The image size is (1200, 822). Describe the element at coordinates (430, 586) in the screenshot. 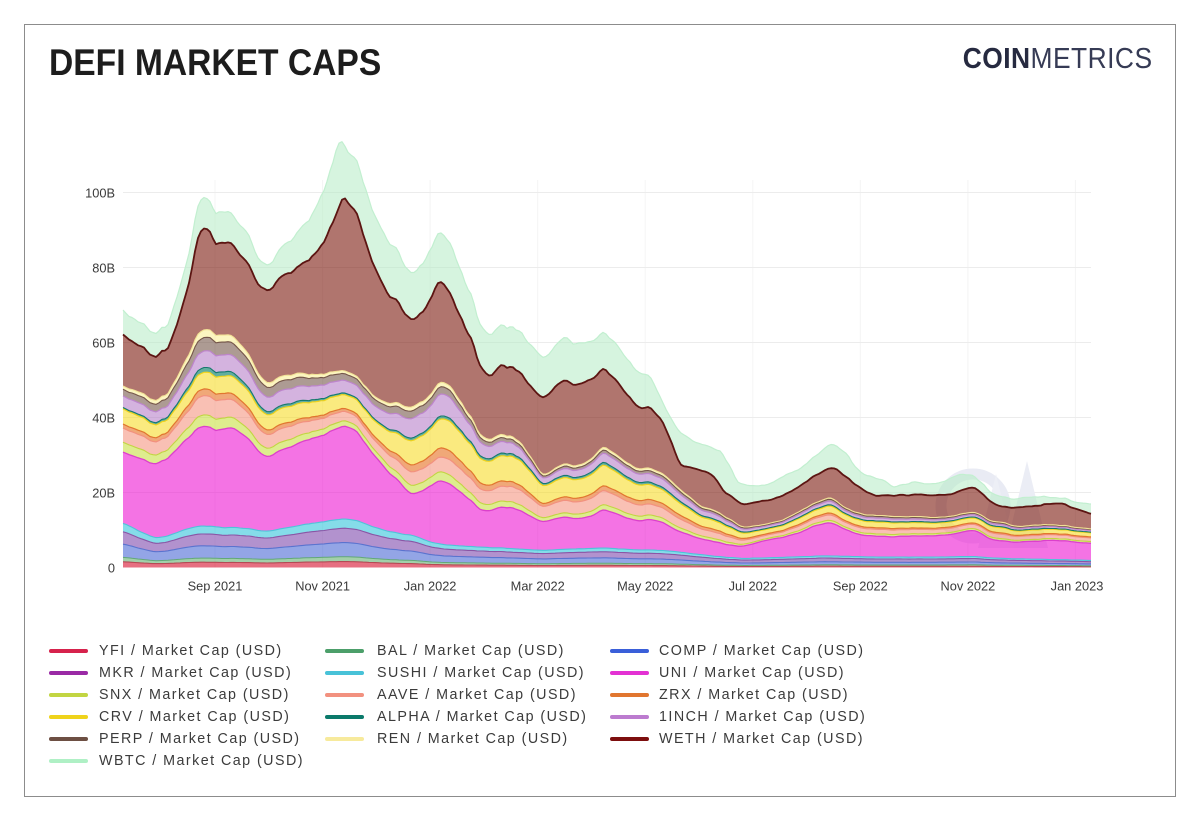

I see `svg-text: Jan 2022` at that location.